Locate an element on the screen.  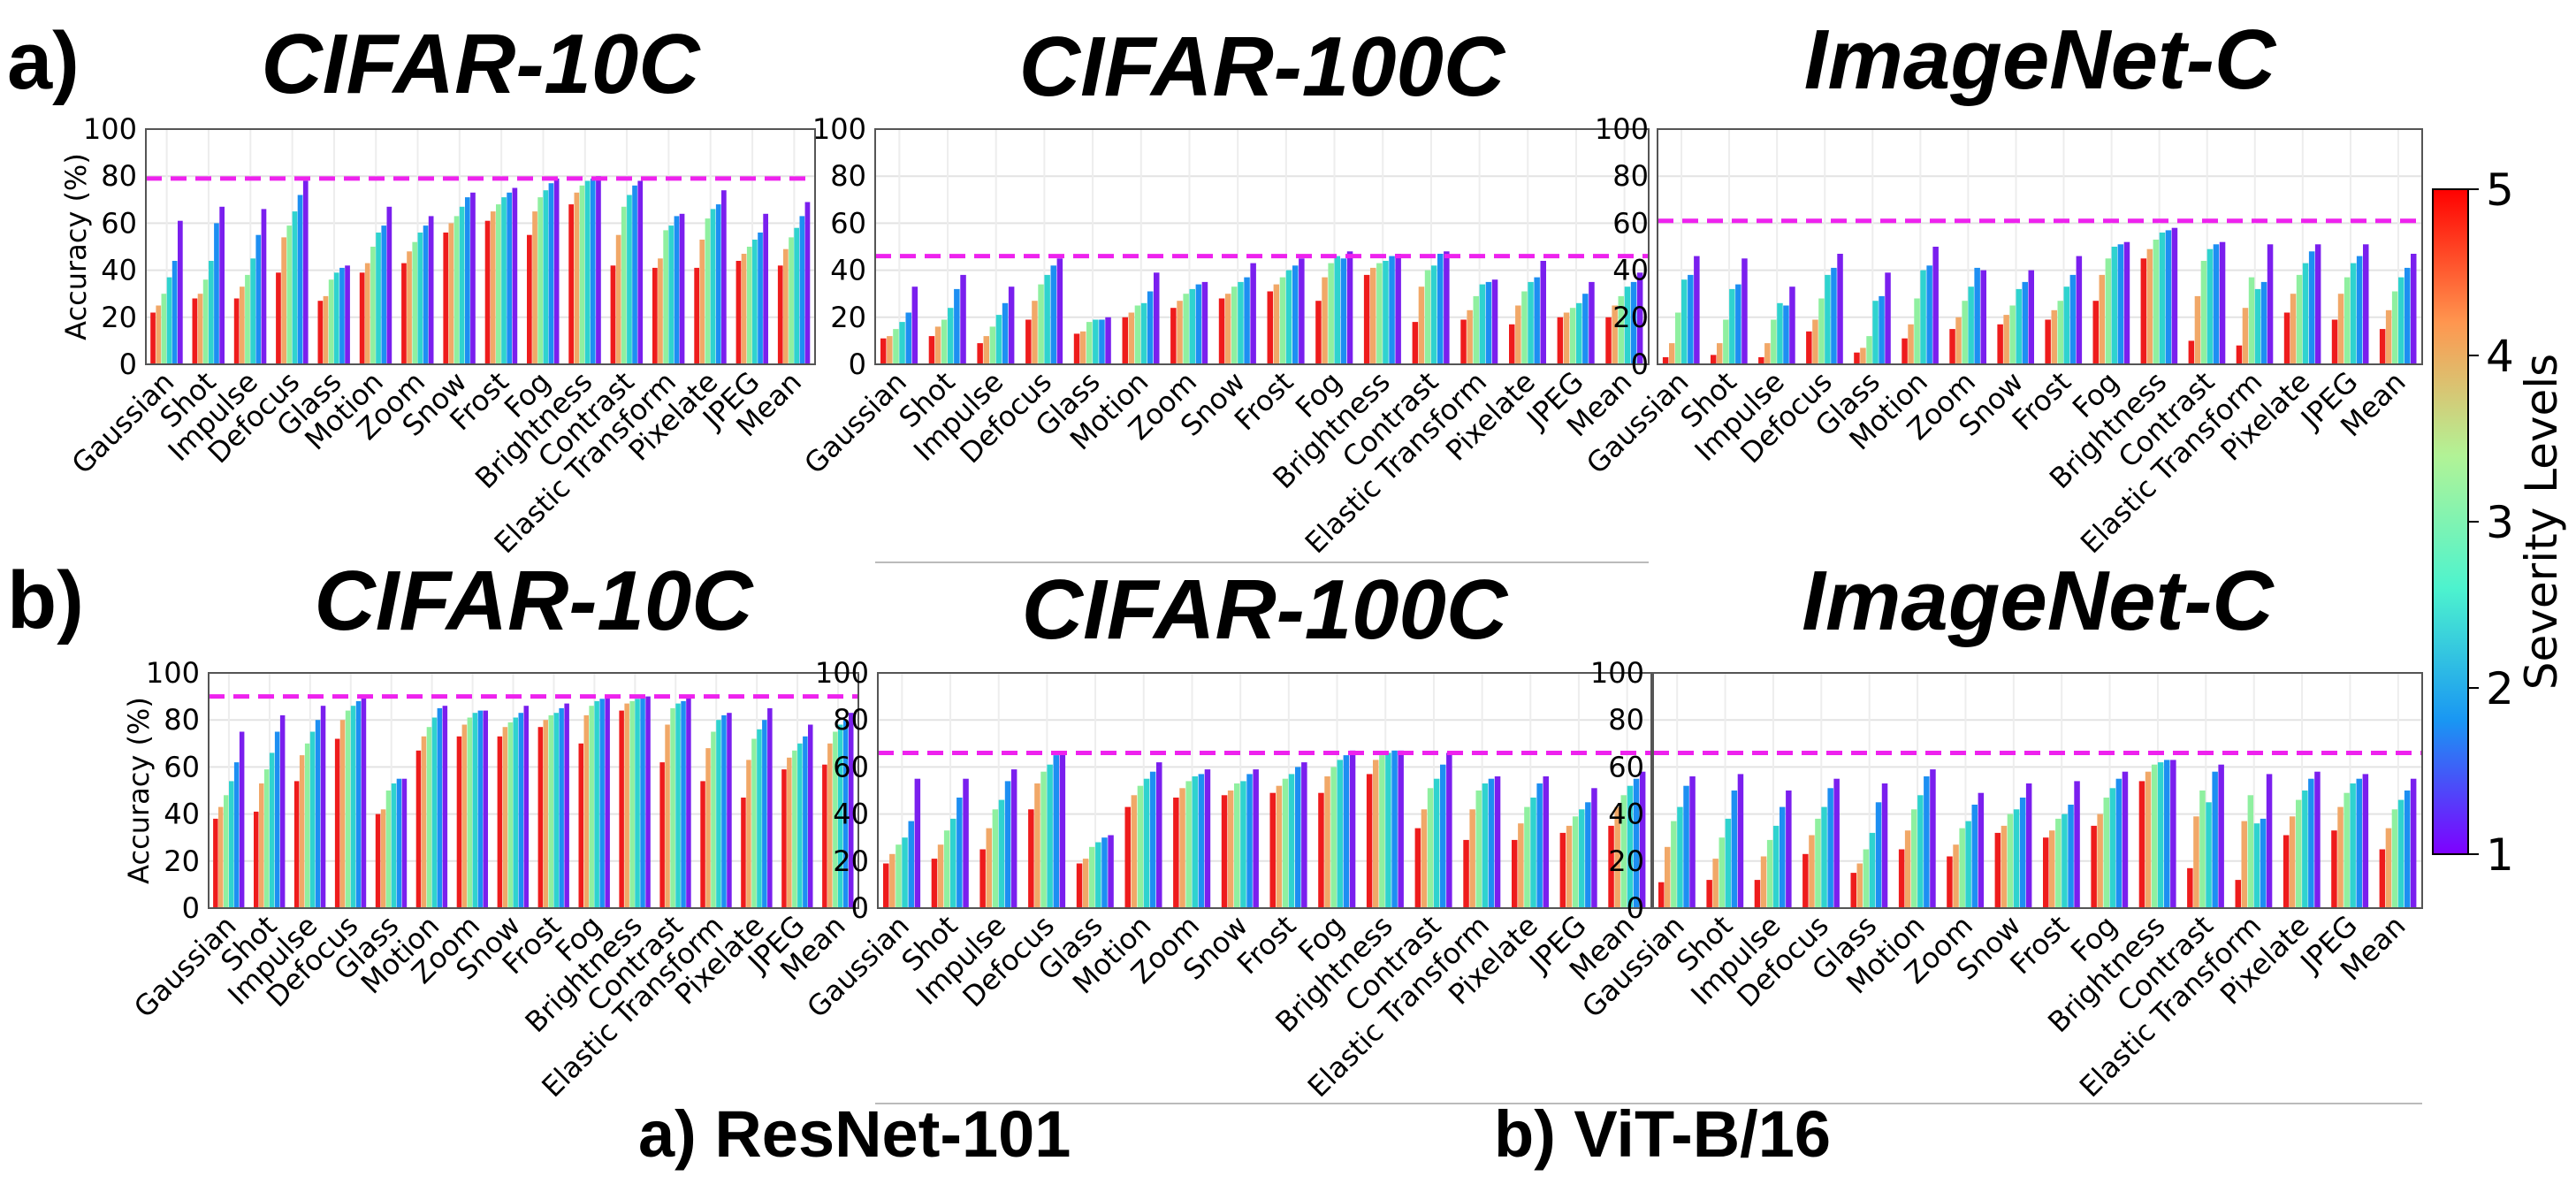
chart-title: CIFAR-100C is located at coordinates (1265, 609).